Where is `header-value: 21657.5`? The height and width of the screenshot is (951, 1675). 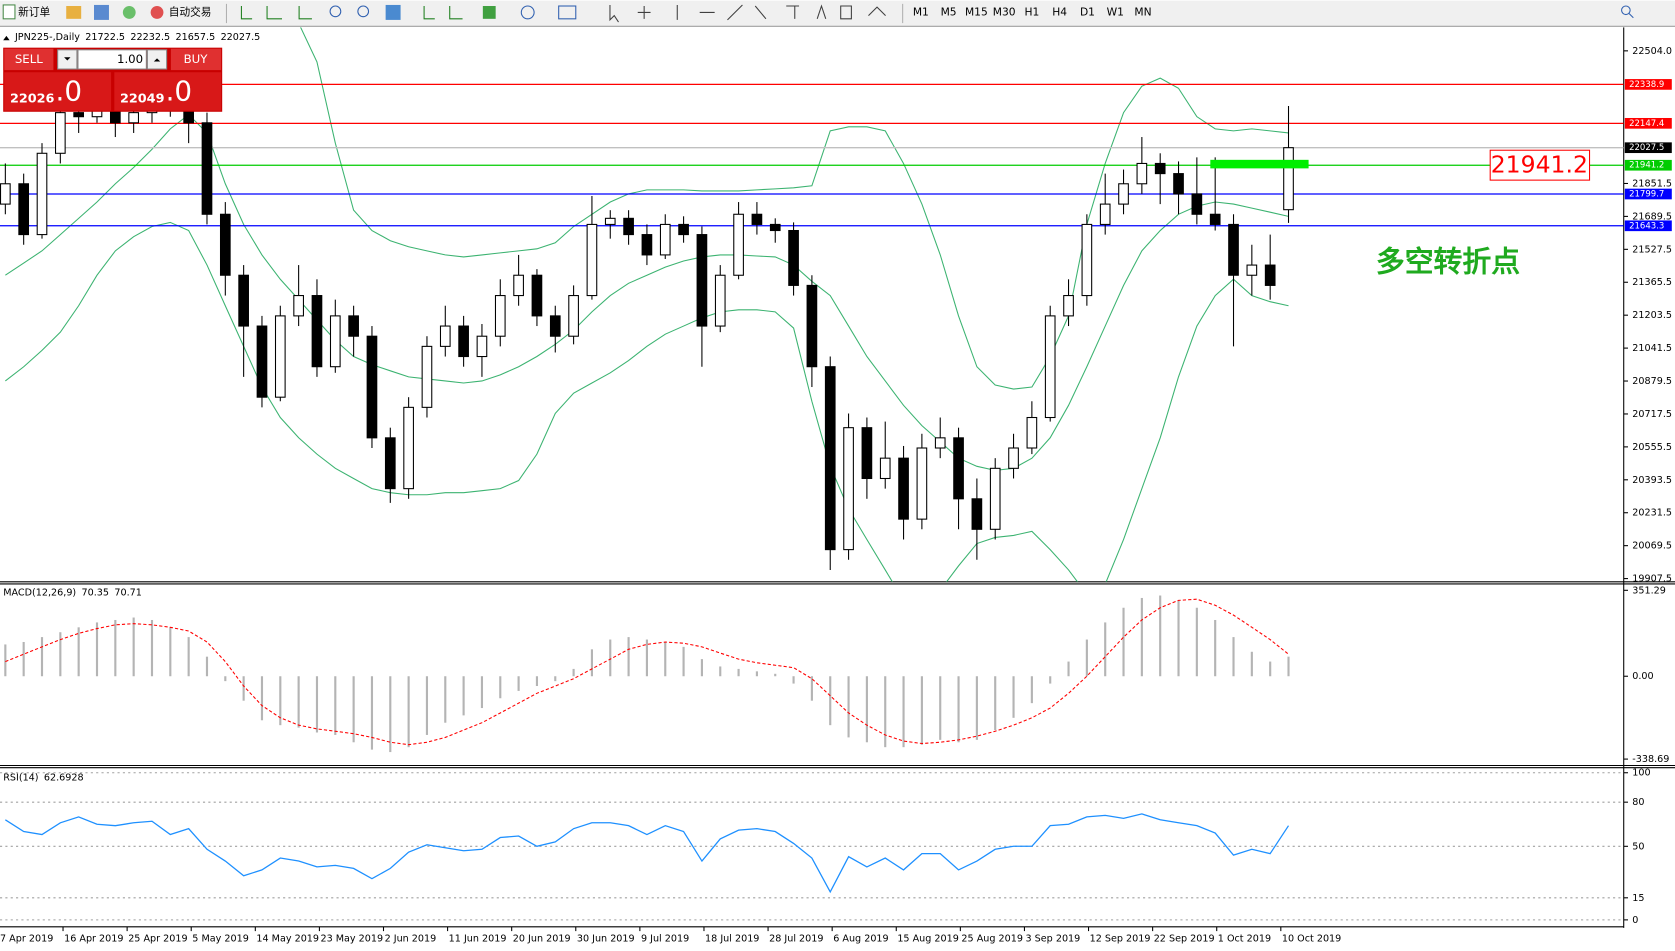
header-value: 21657.5 is located at coordinates (195, 37).